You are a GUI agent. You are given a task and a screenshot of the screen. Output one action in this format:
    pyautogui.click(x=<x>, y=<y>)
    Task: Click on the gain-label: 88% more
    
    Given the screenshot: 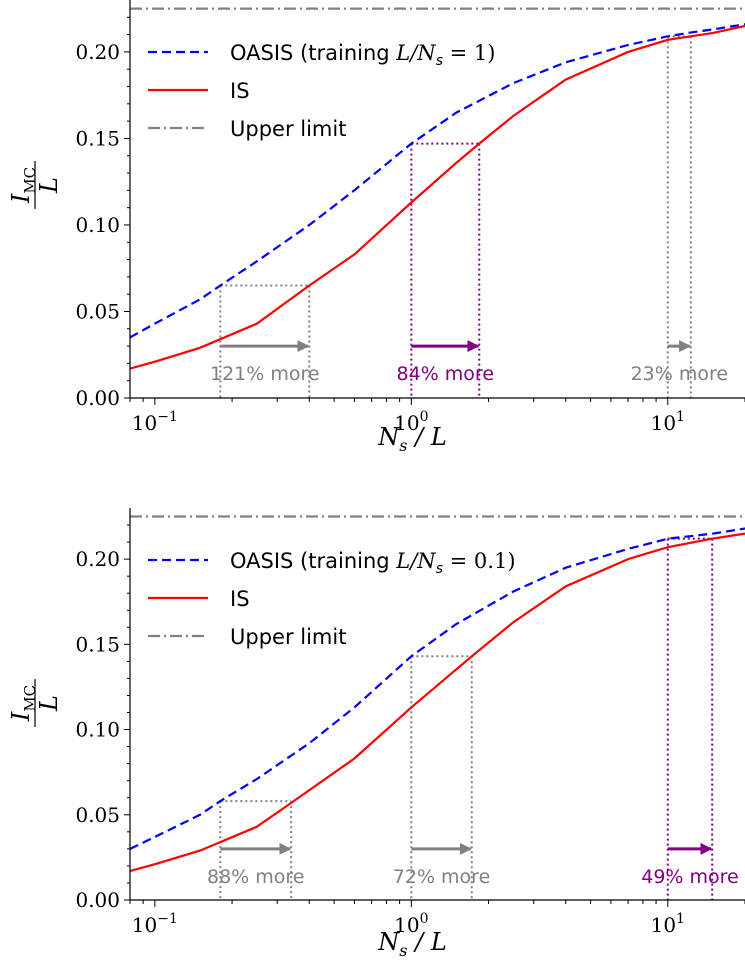 What is the action you would take?
    pyautogui.click(x=256, y=877)
    